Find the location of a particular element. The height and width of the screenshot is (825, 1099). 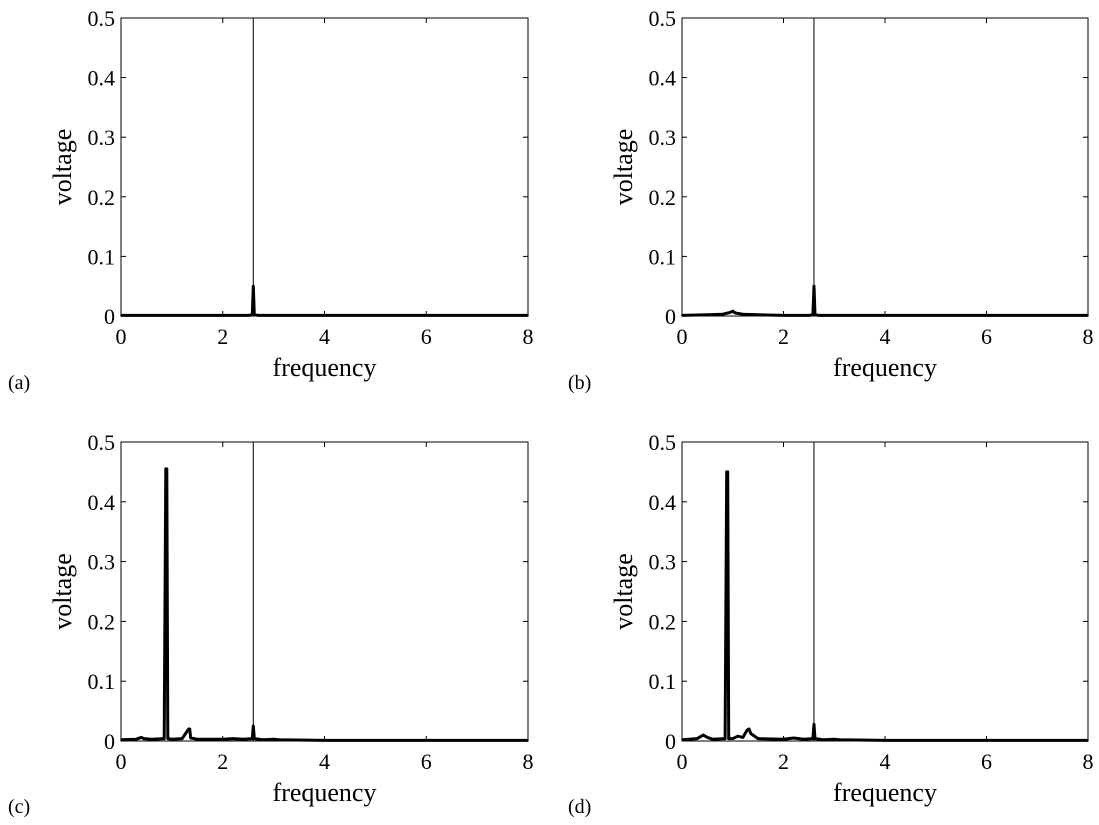

x-tick-label: 4 is located at coordinates (324, 336).